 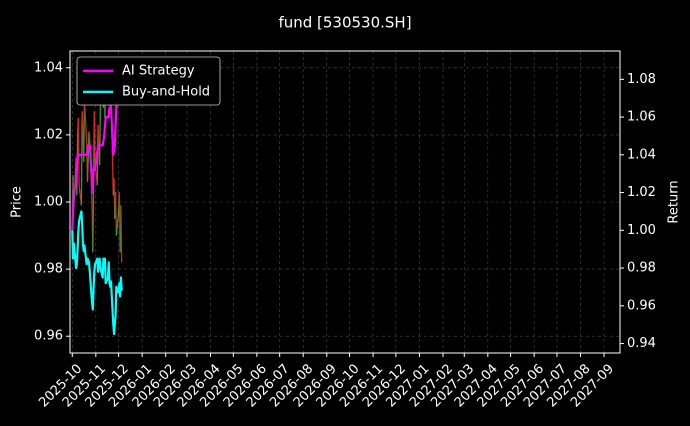 I want to click on series-line-ai-strategy, so click(x=96, y=154).